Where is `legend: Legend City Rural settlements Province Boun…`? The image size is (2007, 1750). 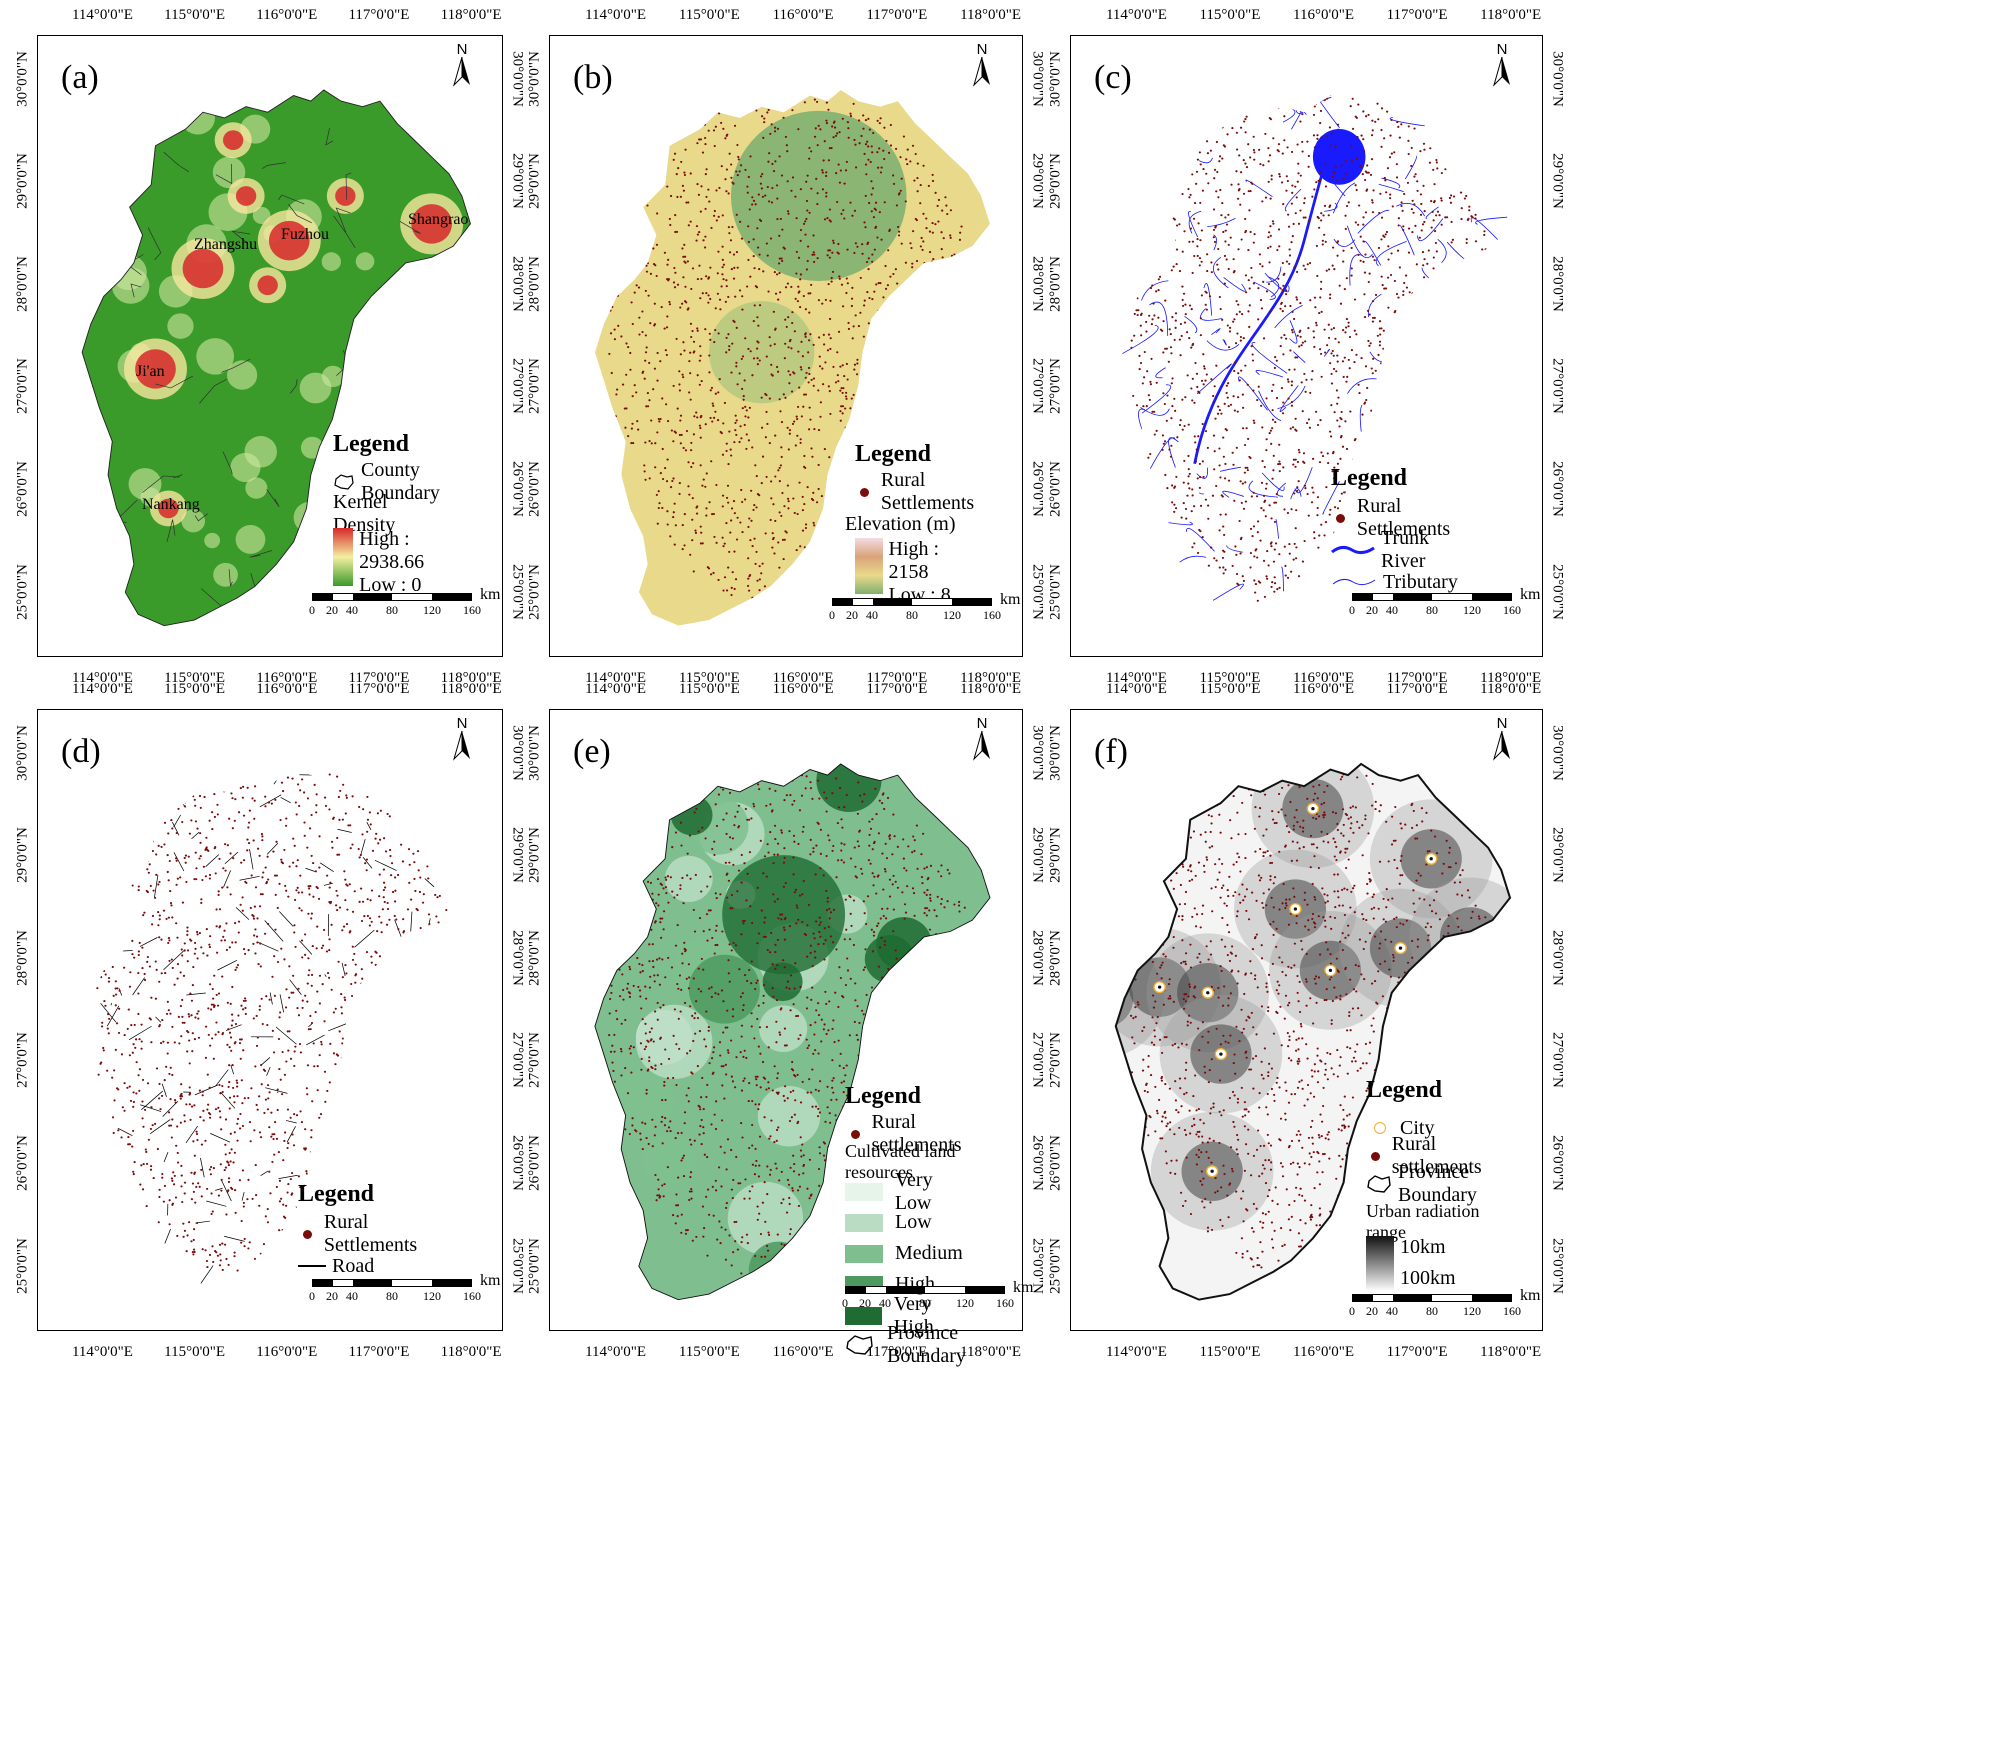 legend: Legend City Rural settlements Province Boun… is located at coordinates (1428, 1183).